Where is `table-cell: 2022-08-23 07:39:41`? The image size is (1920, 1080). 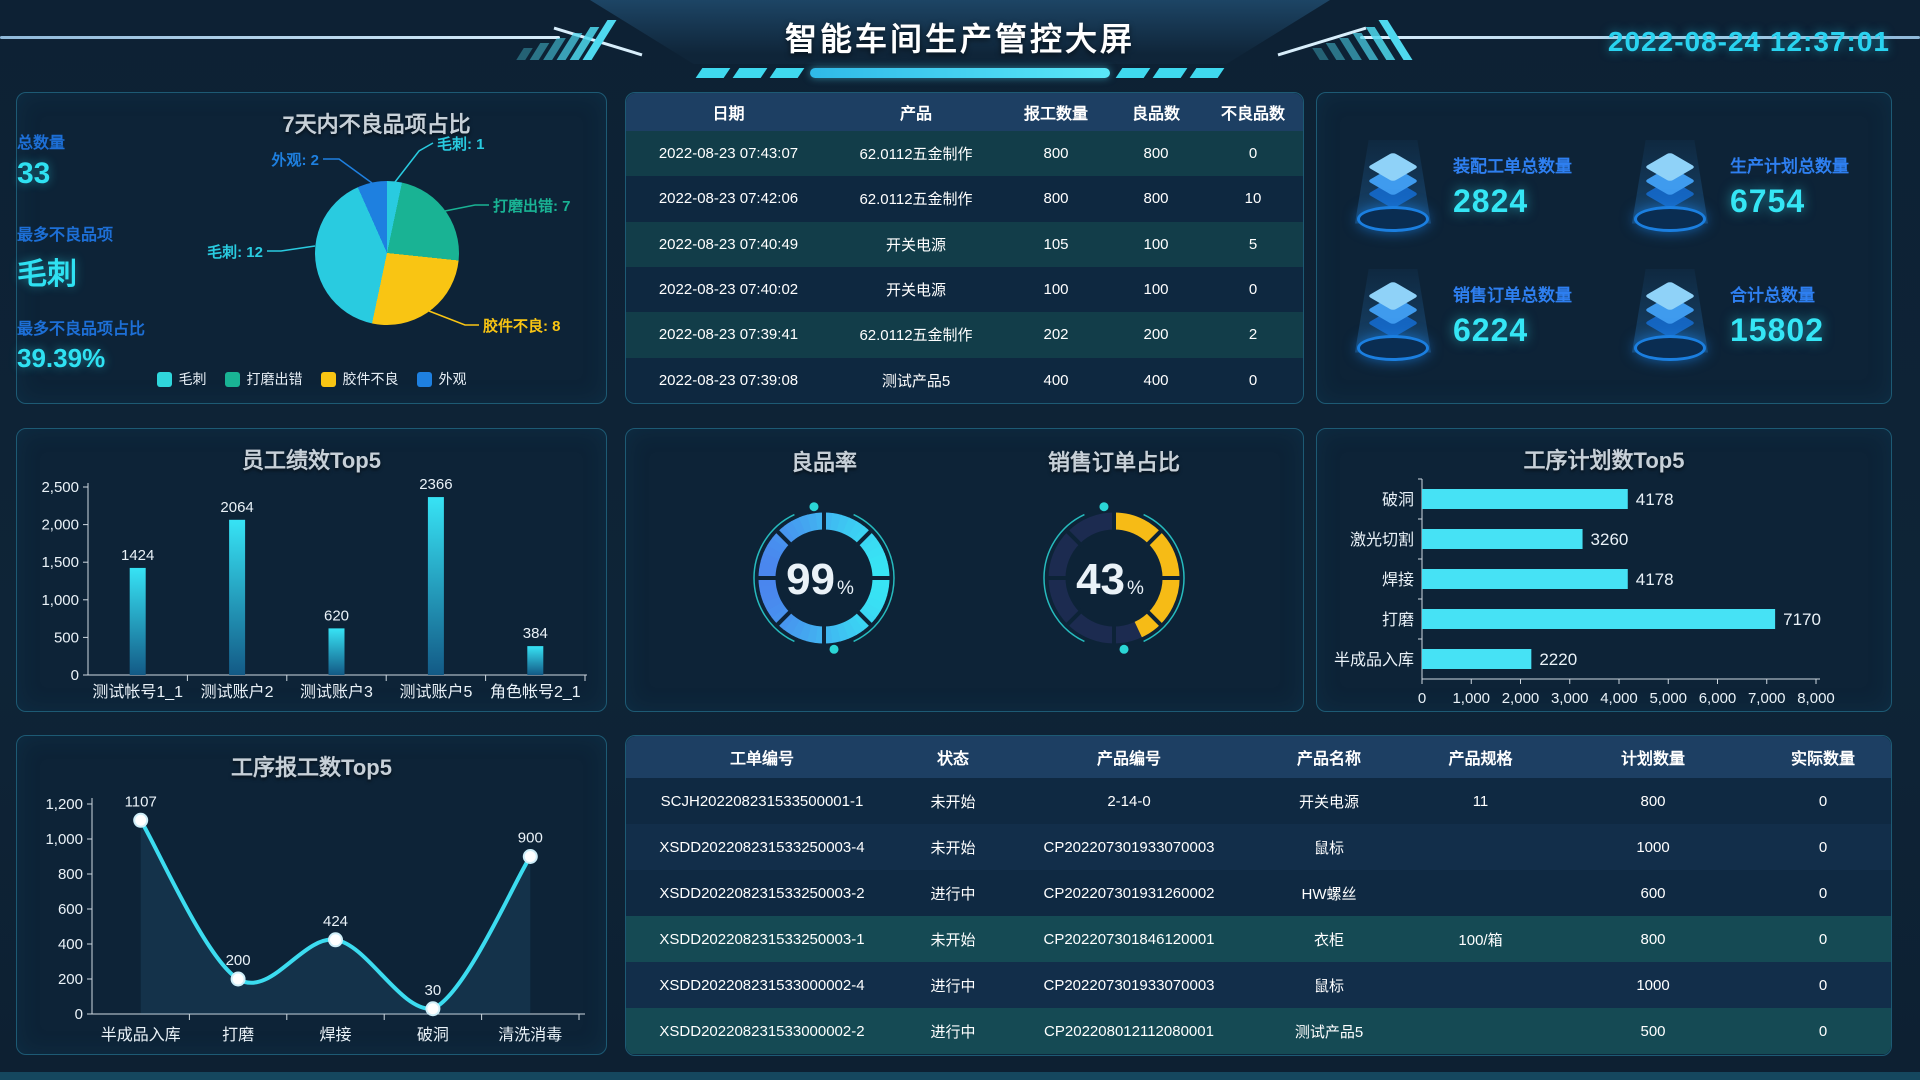 table-cell: 2022-08-23 07:39:41 is located at coordinates (728, 335).